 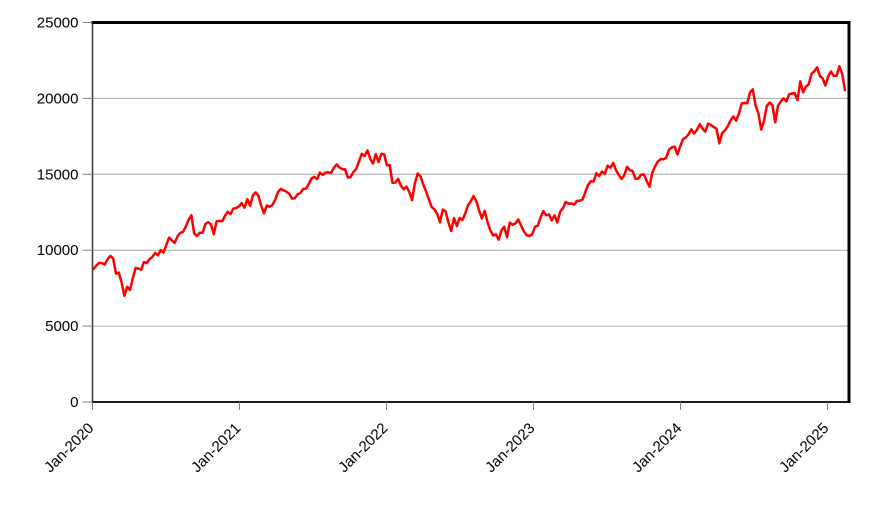 What do you see at coordinates (216, 448) in the screenshot?
I see `x-axis-tick-label: Jan-2021` at bounding box center [216, 448].